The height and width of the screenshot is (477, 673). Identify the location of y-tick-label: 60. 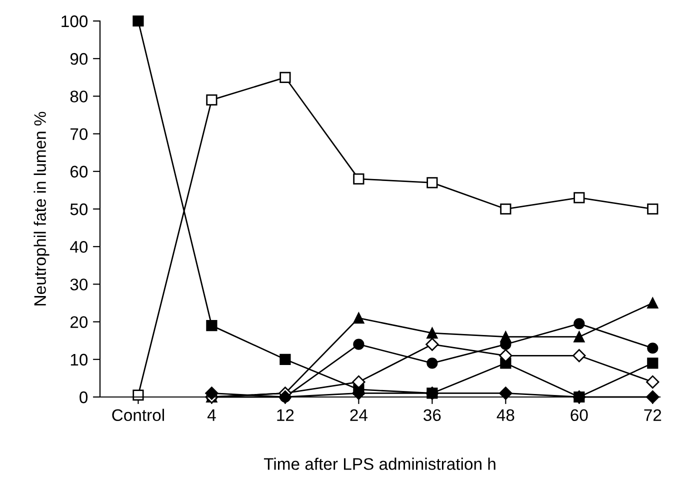
(79, 172).